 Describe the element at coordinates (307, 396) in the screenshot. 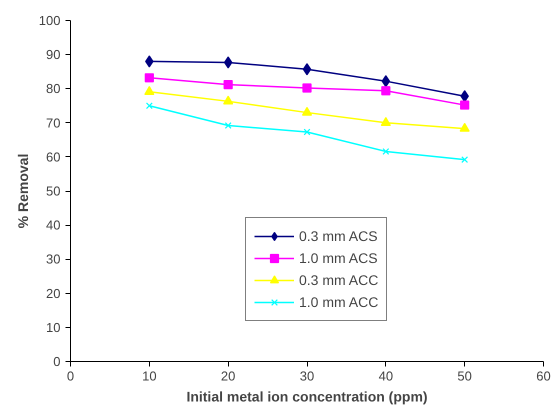

I see `x-axis-title: Initial metal ion concentration (ppm)` at that location.